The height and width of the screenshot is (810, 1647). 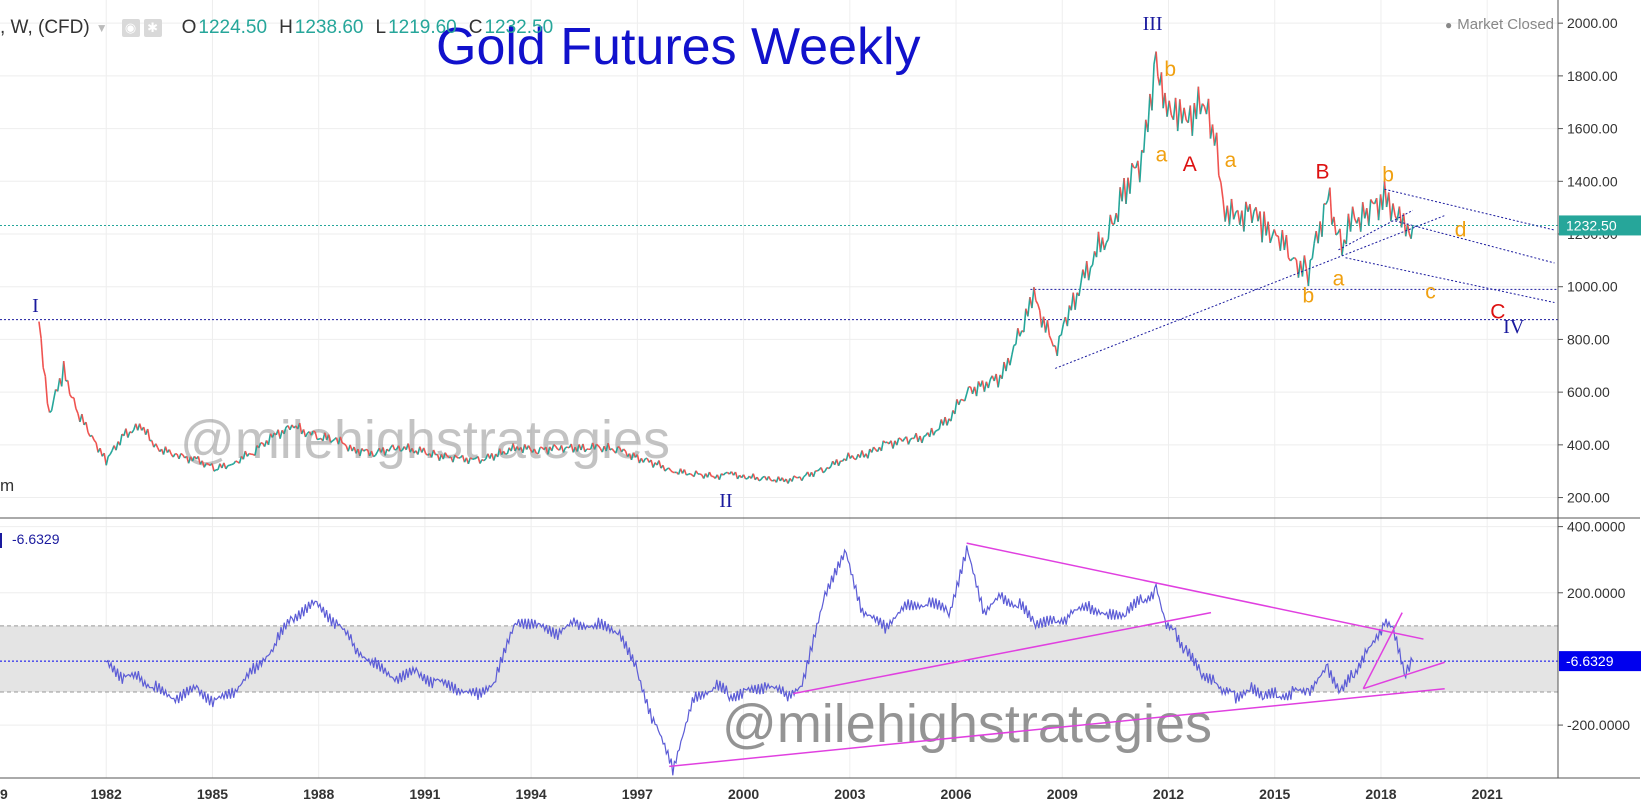 I want to click on price-trendline, so click(x=1250, y=292).